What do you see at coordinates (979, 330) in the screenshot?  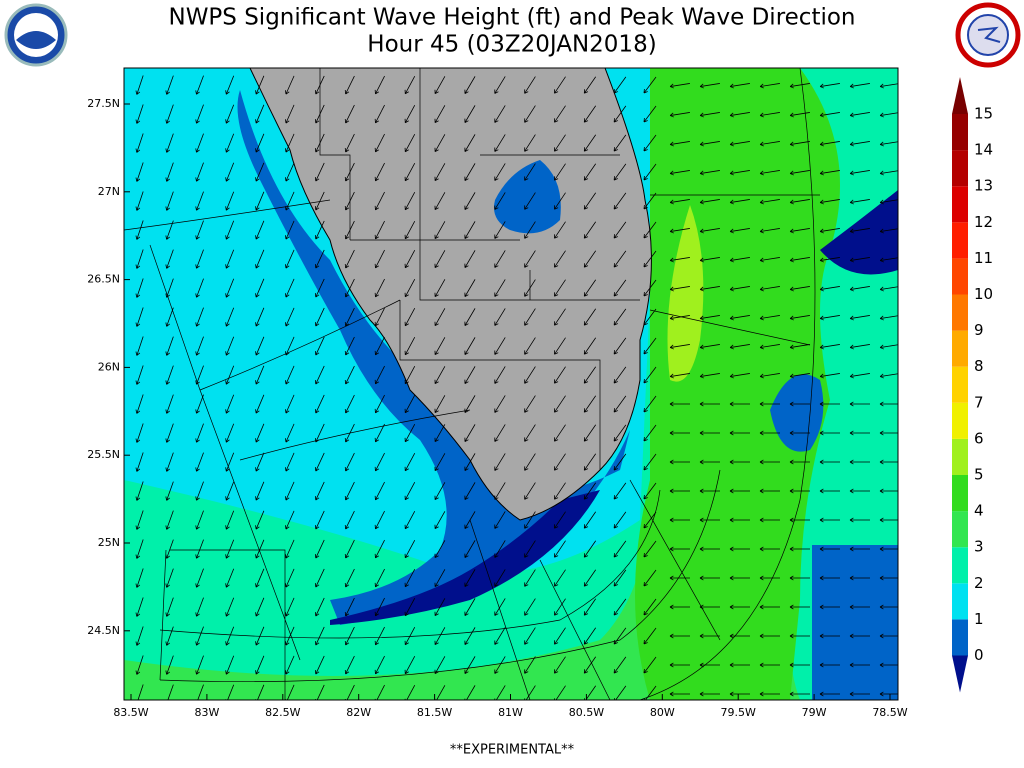 I see `colorbar-label: 9` at bounding box center [979, 330].